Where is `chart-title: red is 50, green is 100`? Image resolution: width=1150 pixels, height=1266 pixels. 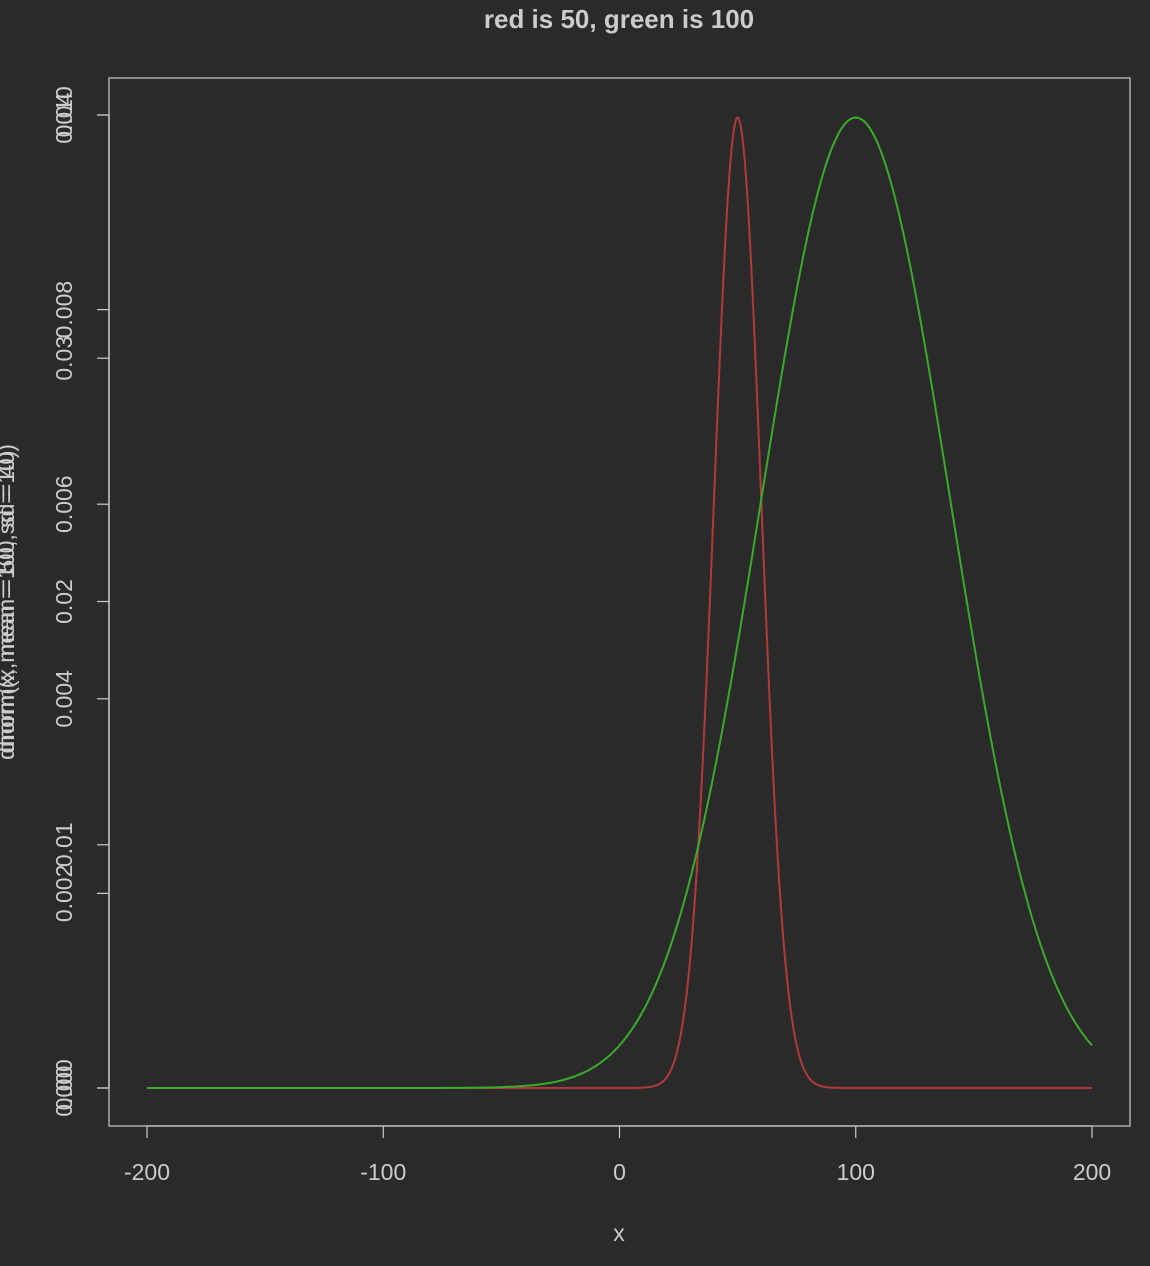 chart-title: red is 50, green is 100 is located at coordinates (619, 19).